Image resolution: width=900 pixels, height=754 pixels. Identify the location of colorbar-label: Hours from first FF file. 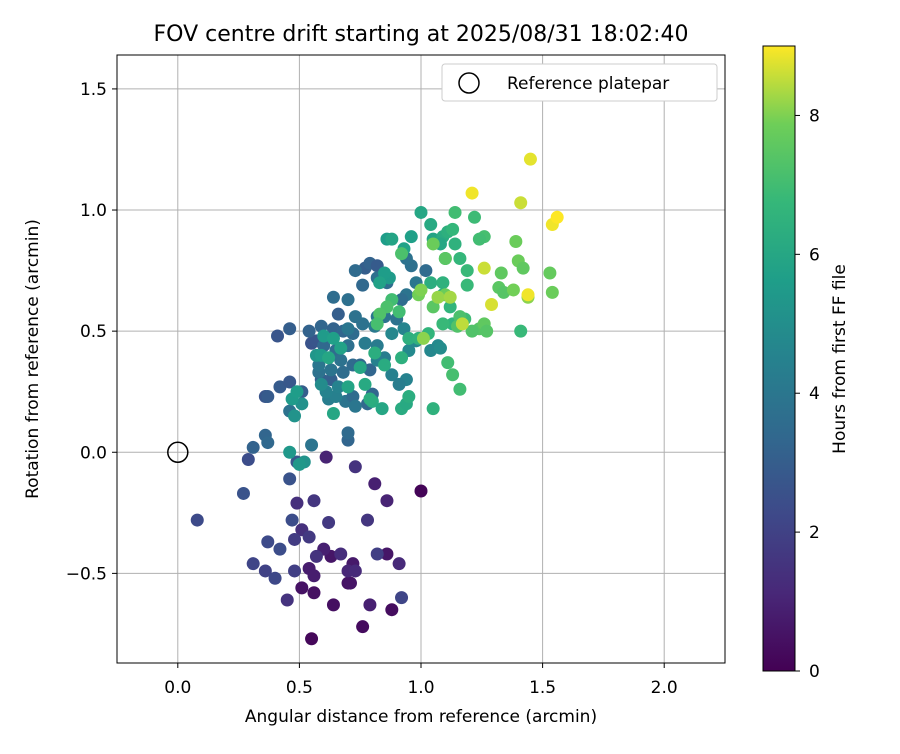
(840, 359).